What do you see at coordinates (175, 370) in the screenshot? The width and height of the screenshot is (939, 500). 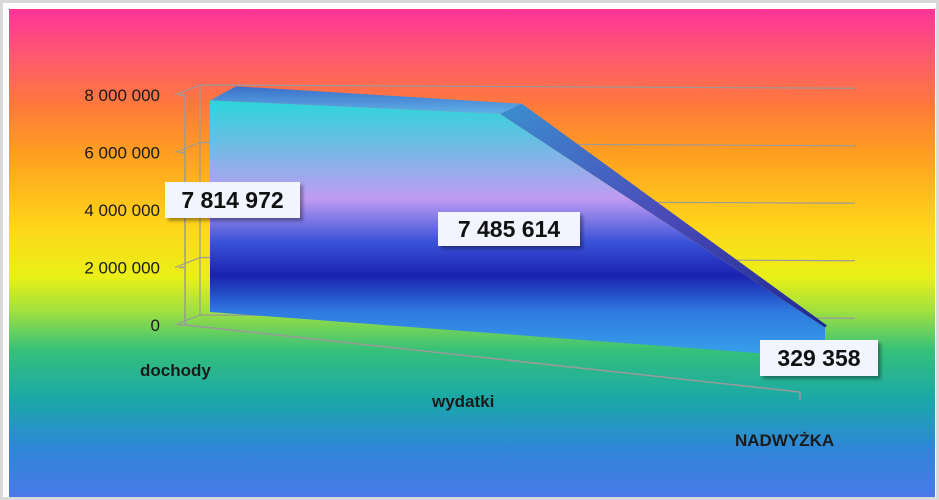 I see `category-label: dochody` at bounding box center [175, 370].